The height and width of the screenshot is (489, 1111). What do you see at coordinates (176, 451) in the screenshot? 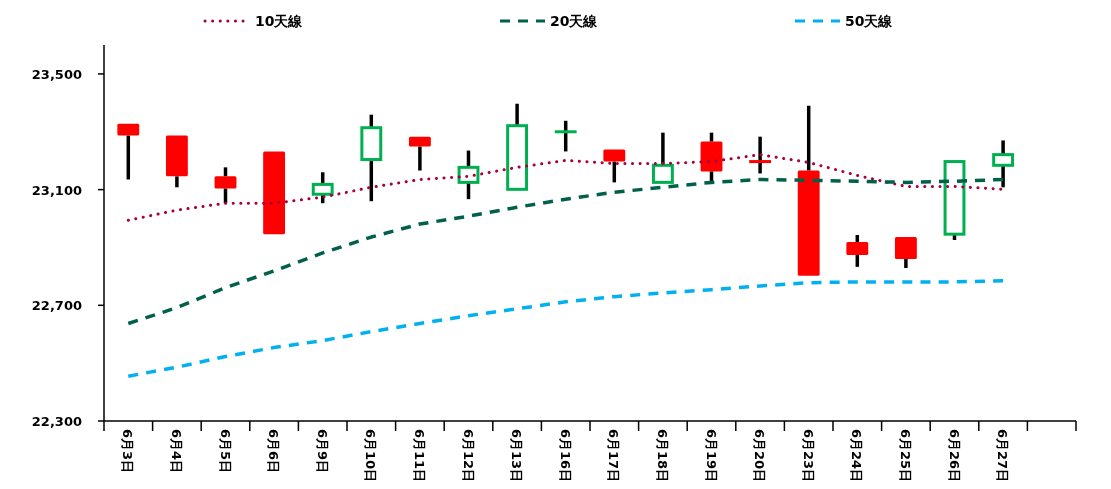
I see `x-tick-label: 6月4日` at bounding box center [176, 451].